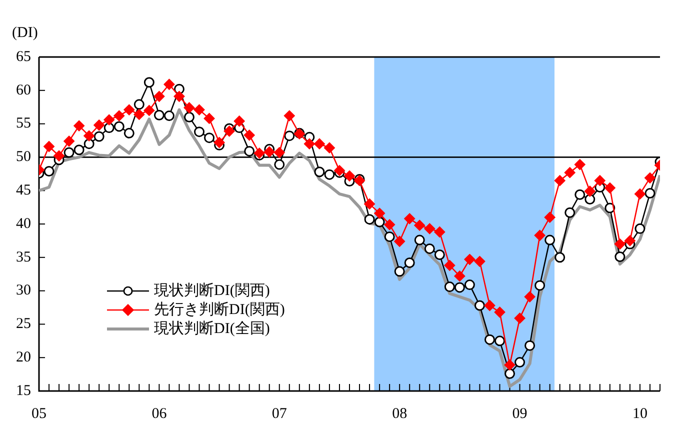 This screenshot has width=674, height=441. Describe the element at coordinates (219, 309) in the screenshot. I see `legend-label: 先行き判断DI(関西)` at that location.